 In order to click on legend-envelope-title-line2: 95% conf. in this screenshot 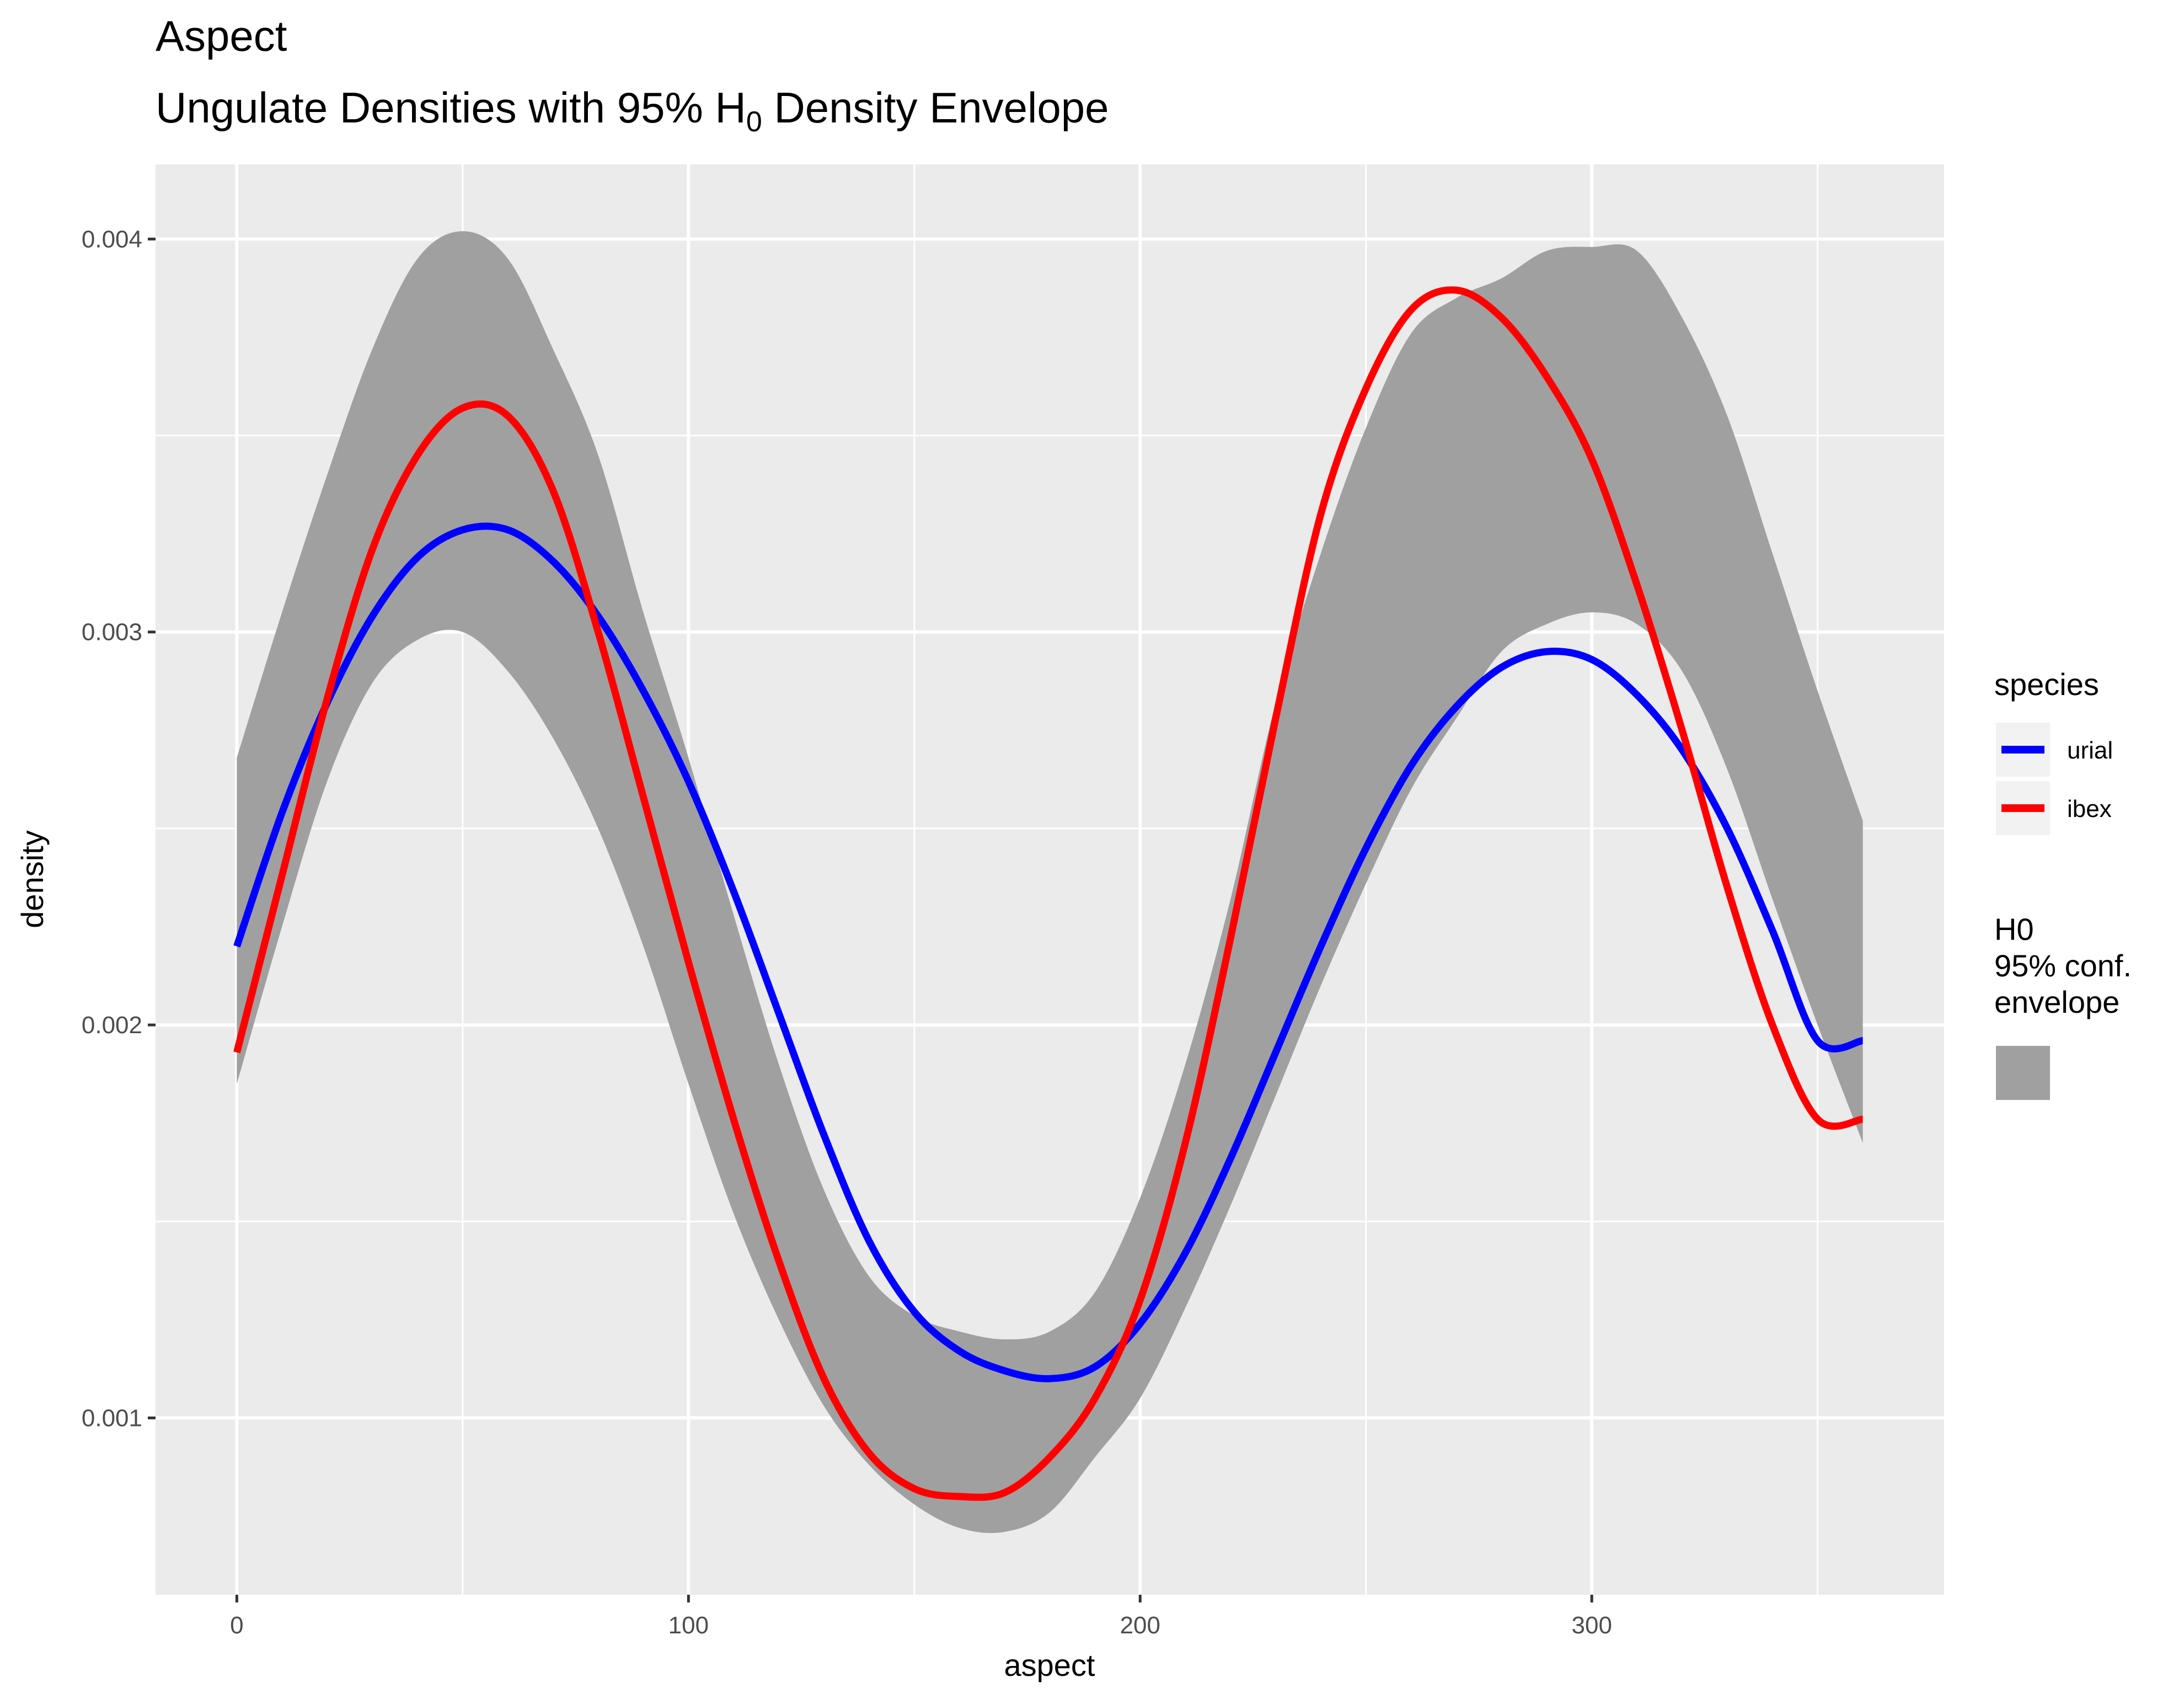, I will do `click(2063, 965)`.